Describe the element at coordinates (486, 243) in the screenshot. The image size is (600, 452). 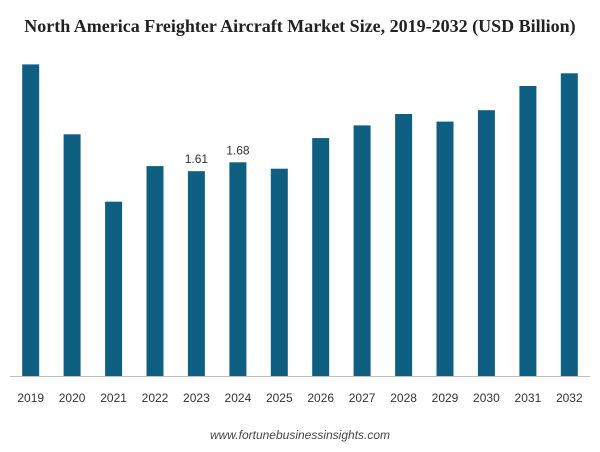
I see `bar-2030` at that location.